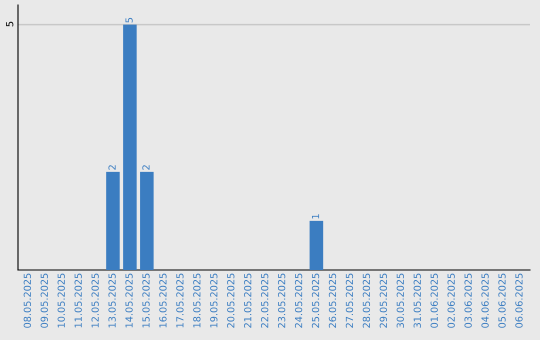  What do you see at coordinates (180, 301) in the screenshot?
I see `x-tick-label: 17.05.2025` at bounding box center [180, 301].